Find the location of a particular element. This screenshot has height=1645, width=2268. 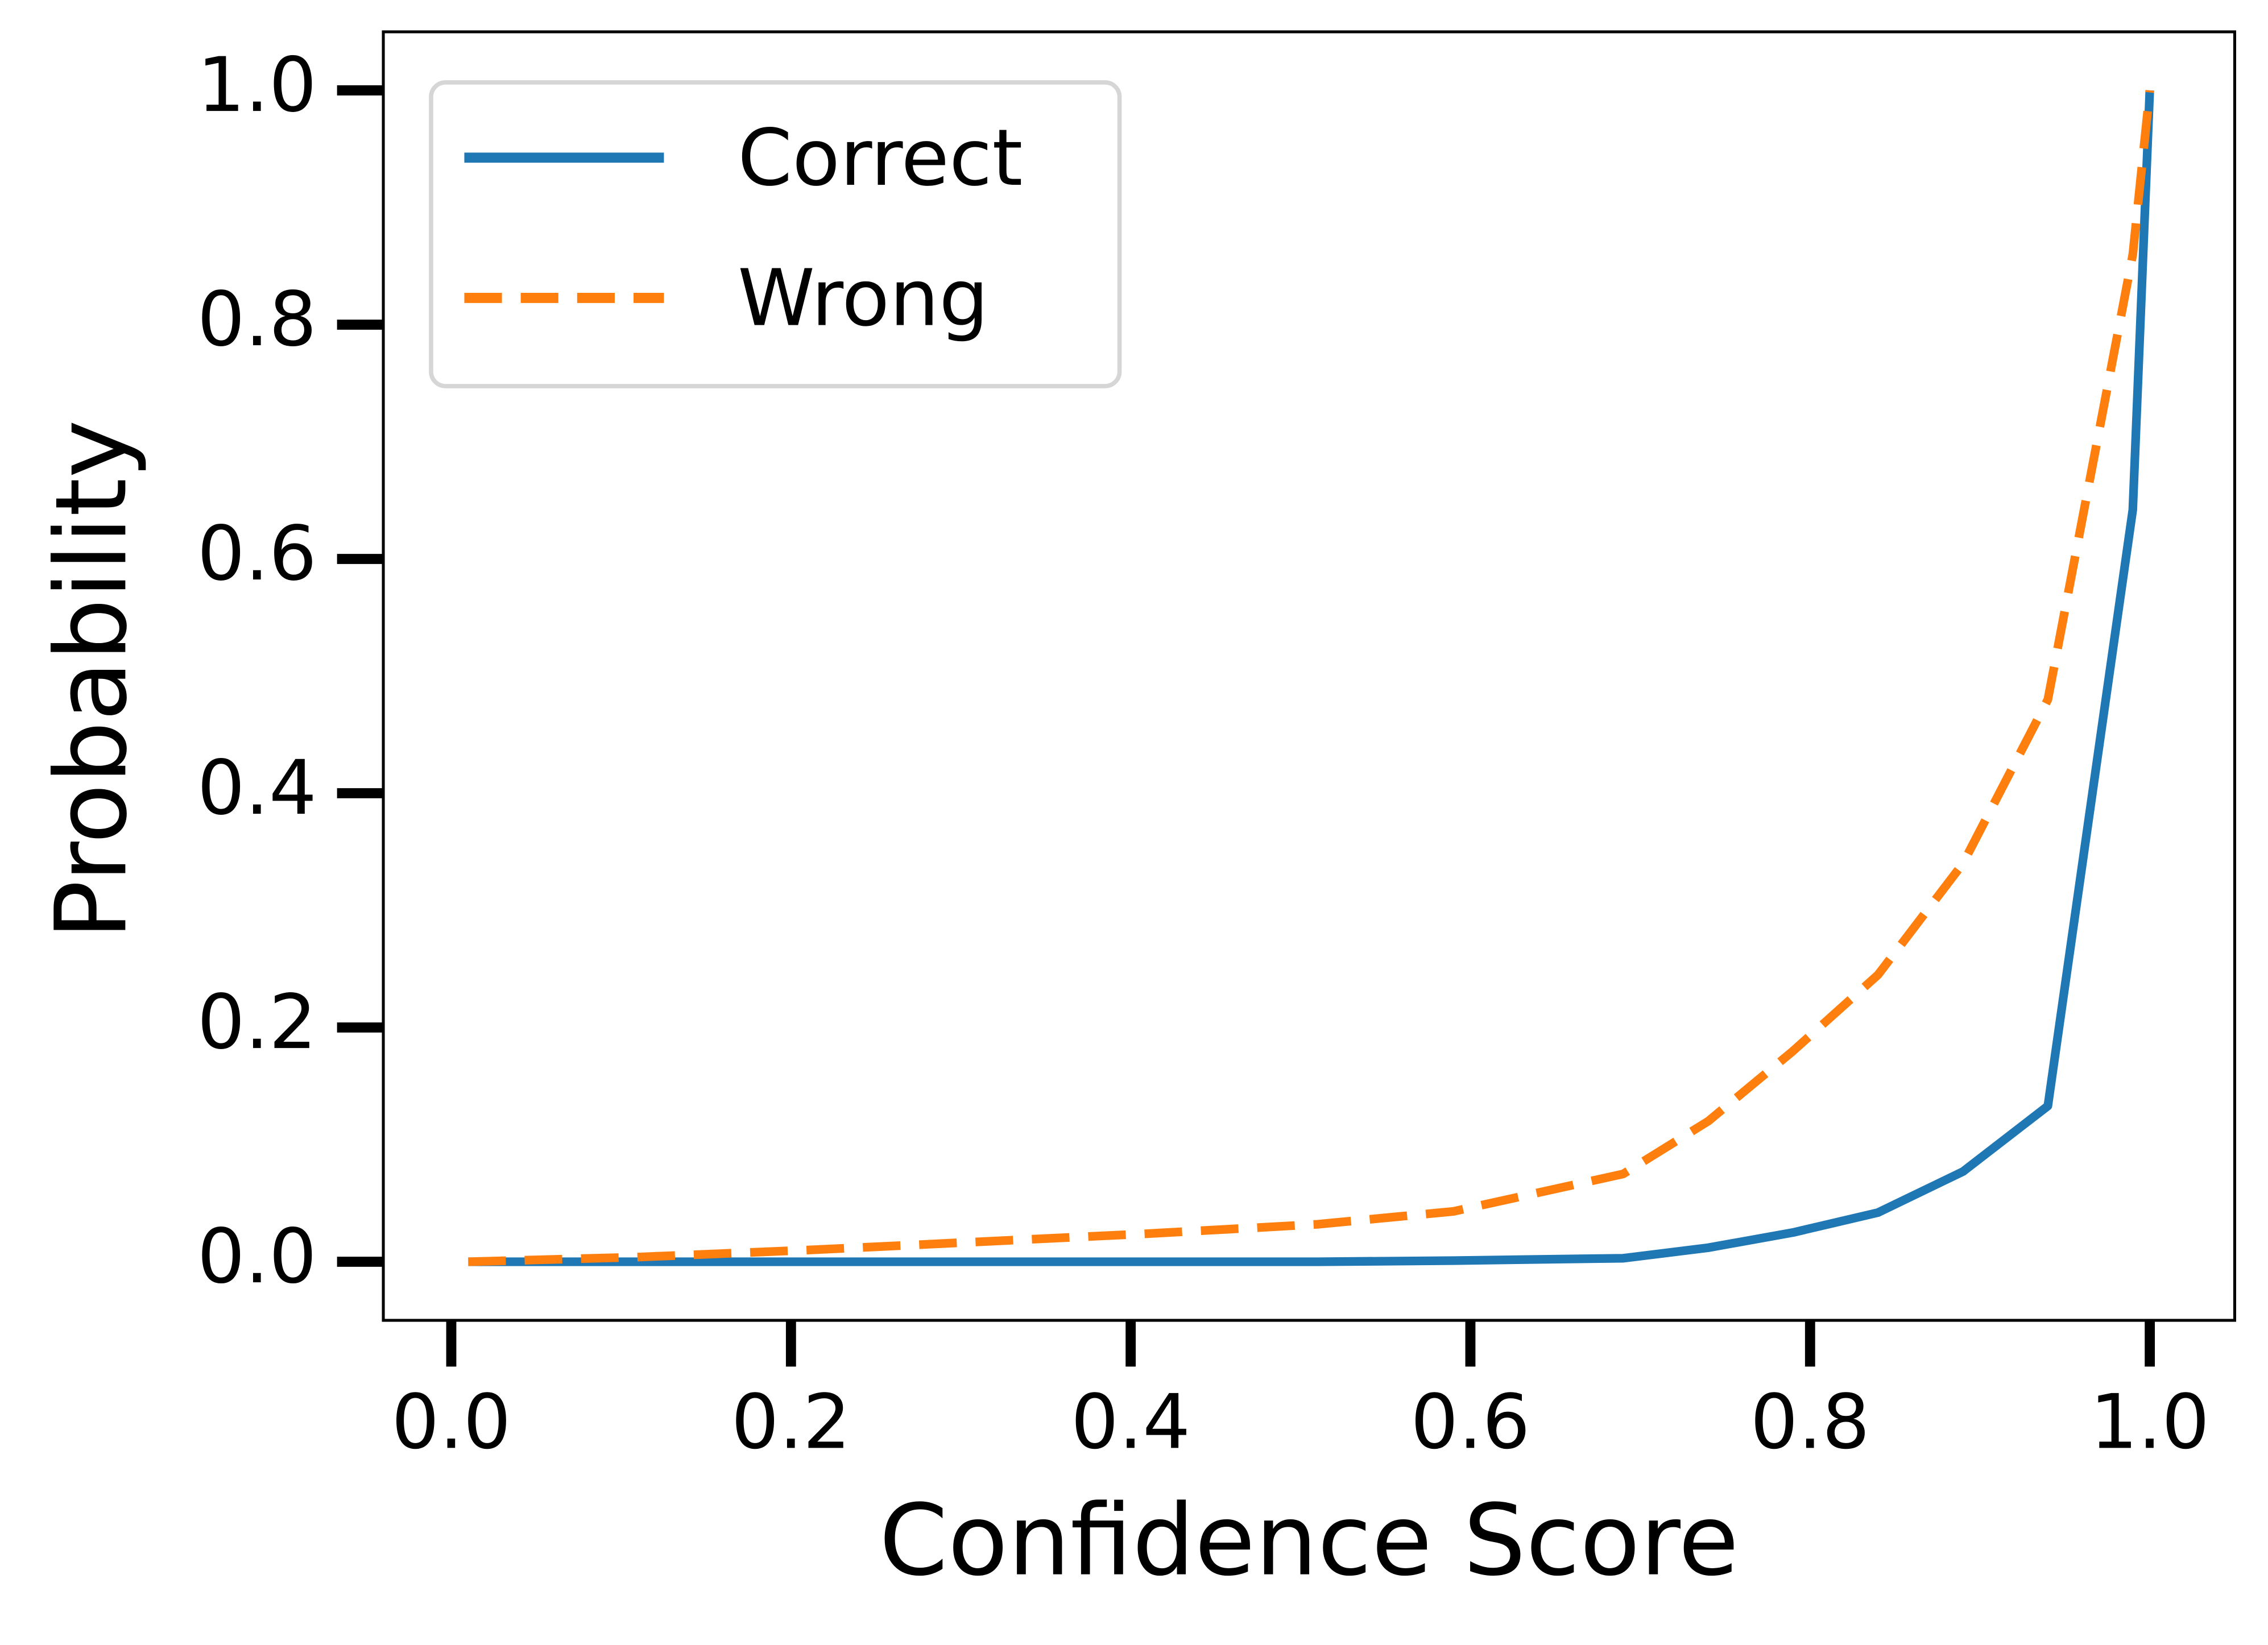

y-tick-label: 0.4 is located at coordinates (257, 788).